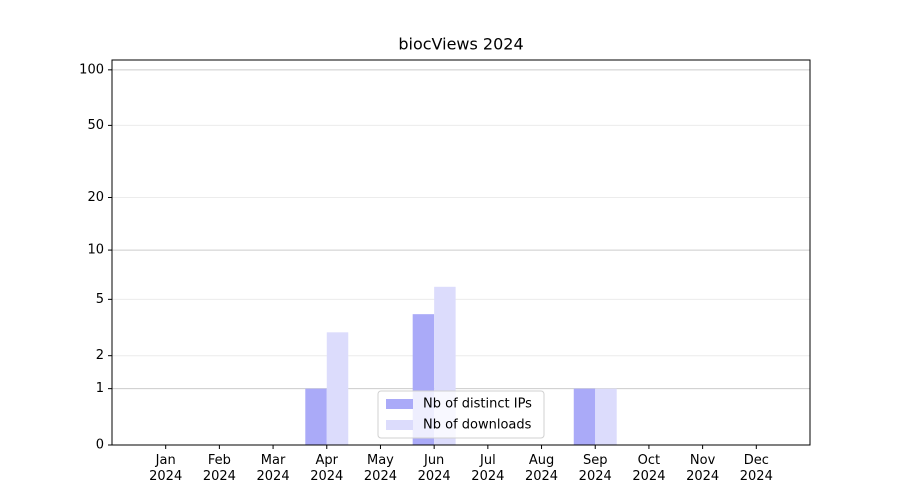 The image size is (900, 500). Describe the element at coordinates (595, 468) in the screenshot. I see `x-tick-label: Sep 2024` at that location.